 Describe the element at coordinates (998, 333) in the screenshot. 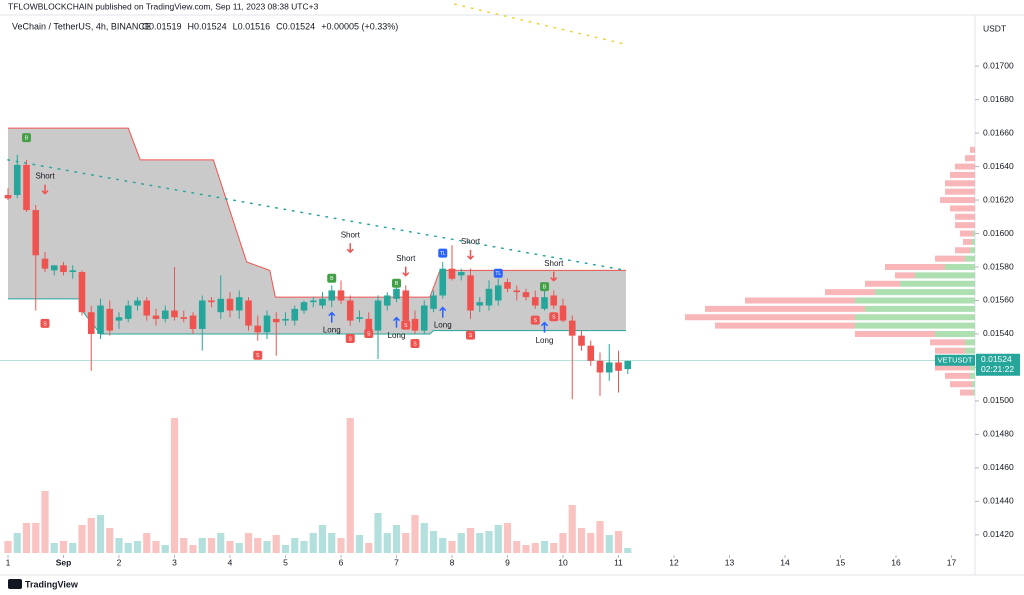

I see `y-tick-label: 0.01540` at that location.